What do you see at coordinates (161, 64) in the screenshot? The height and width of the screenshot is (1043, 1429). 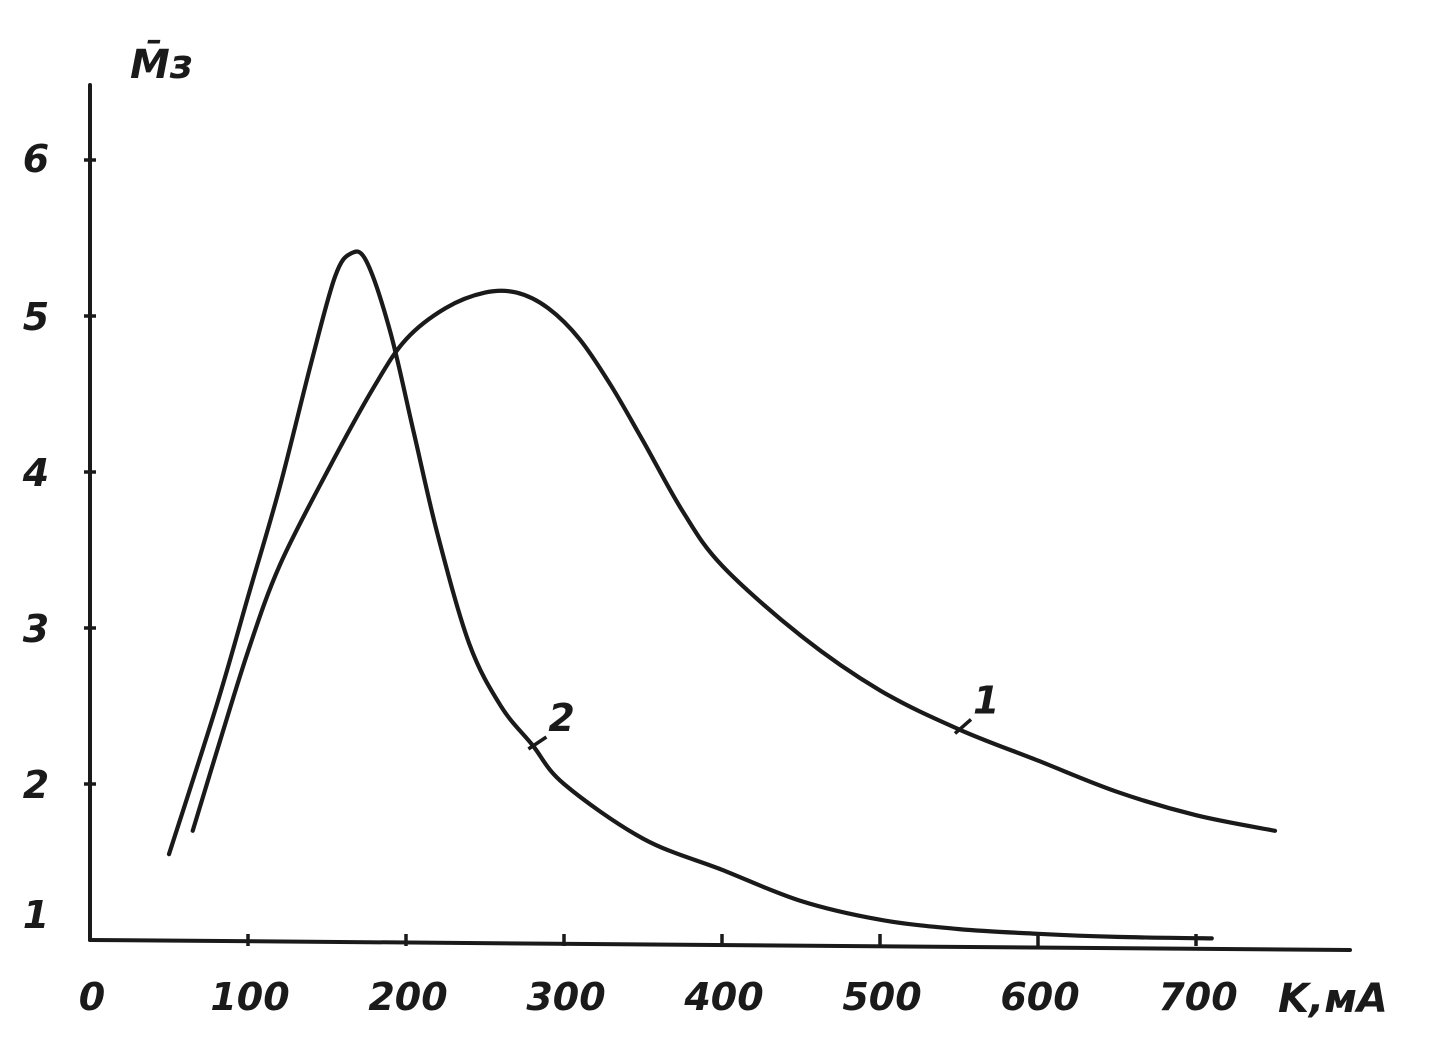 I see `y-axis-title: M̄з` at bounding box center [161, 64].